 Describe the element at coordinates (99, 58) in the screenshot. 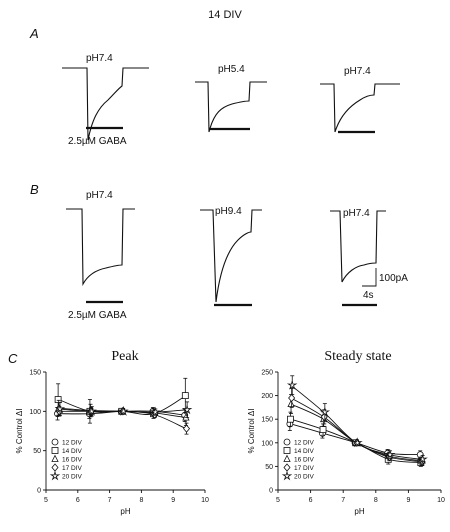

I see `panel-a-label-1: pH7.4` at that location.